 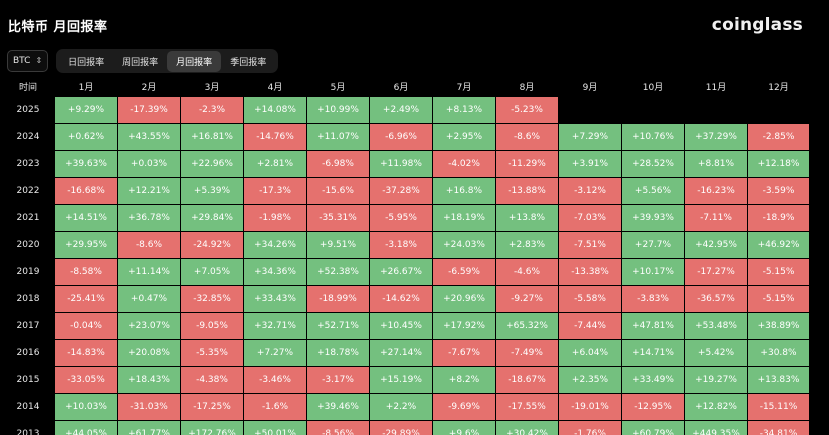 I want to click on return-cell: -18.99%, so click(x=338, y=299).